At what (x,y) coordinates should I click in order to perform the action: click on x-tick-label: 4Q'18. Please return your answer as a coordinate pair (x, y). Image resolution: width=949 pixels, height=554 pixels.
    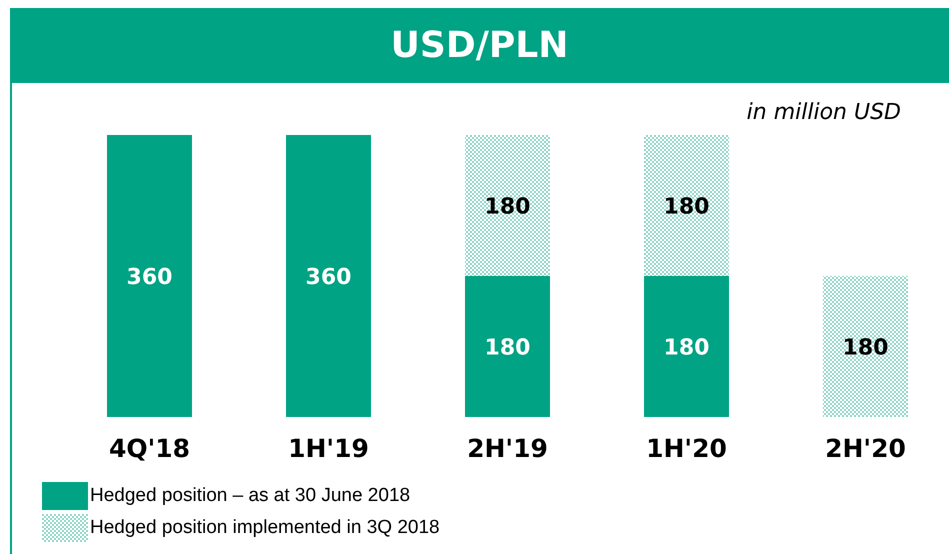
    Looking at the image, I should click on (149, 448).